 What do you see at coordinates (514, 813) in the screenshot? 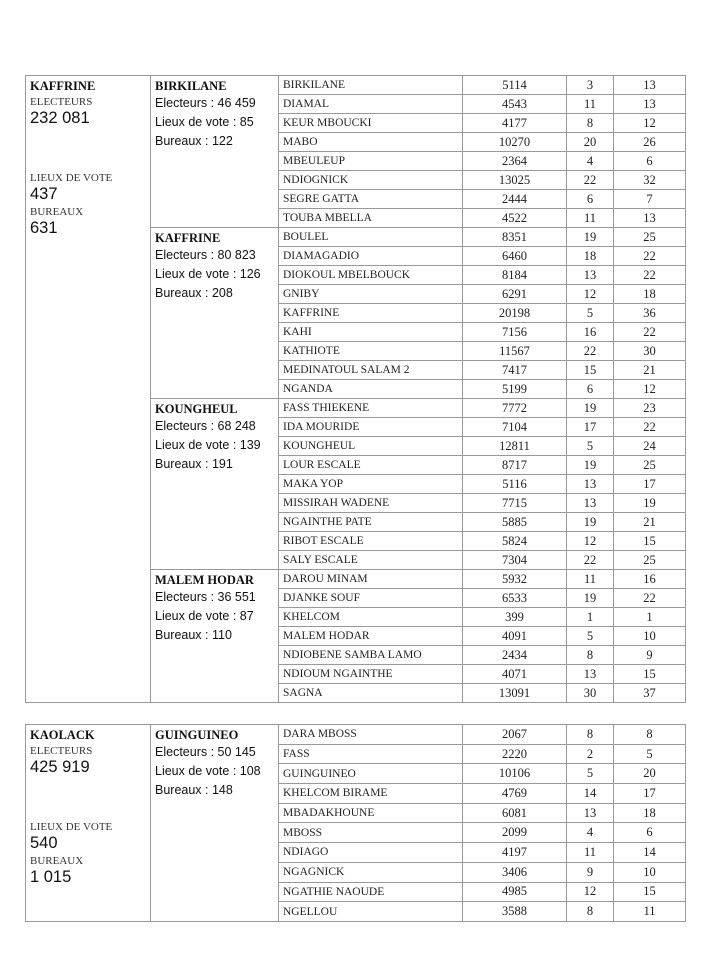
I see `commune-electeurs: 6081` at bounding box center [514, 813].